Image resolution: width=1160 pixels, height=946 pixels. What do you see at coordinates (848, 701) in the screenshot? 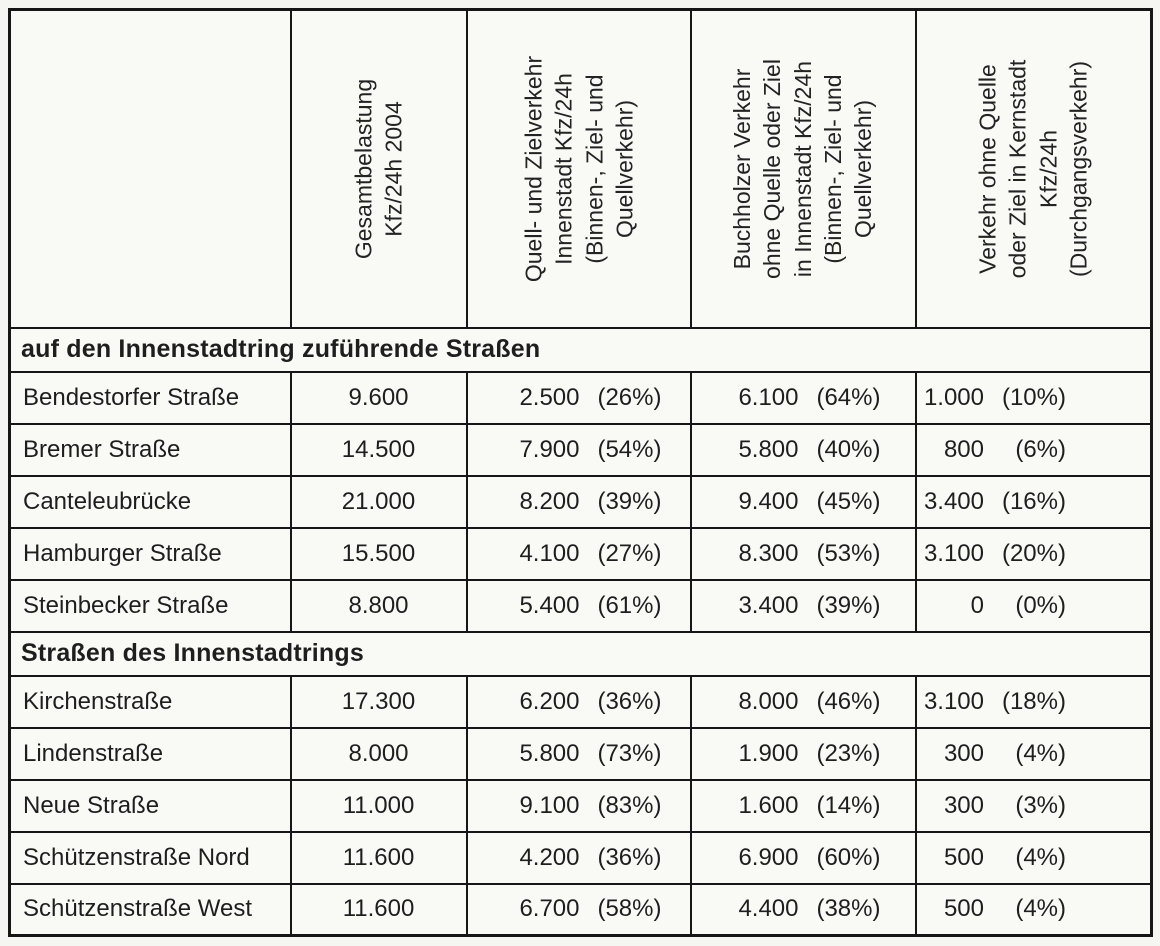
I see `percent: (46%)` at bounding box center [848, 701].